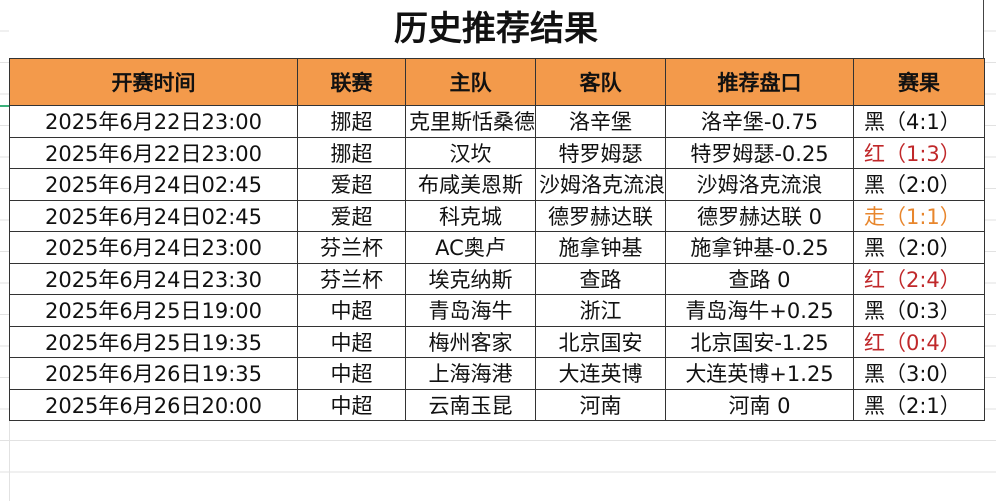 This screenshot has height=501, width=996. I want to click on table-row: 2025年6月24日02:45 爱超 布咸美恩斯 沙姆洛克流浪 沙姆洛克流浪 黑（2:0）, so click(497, 184).